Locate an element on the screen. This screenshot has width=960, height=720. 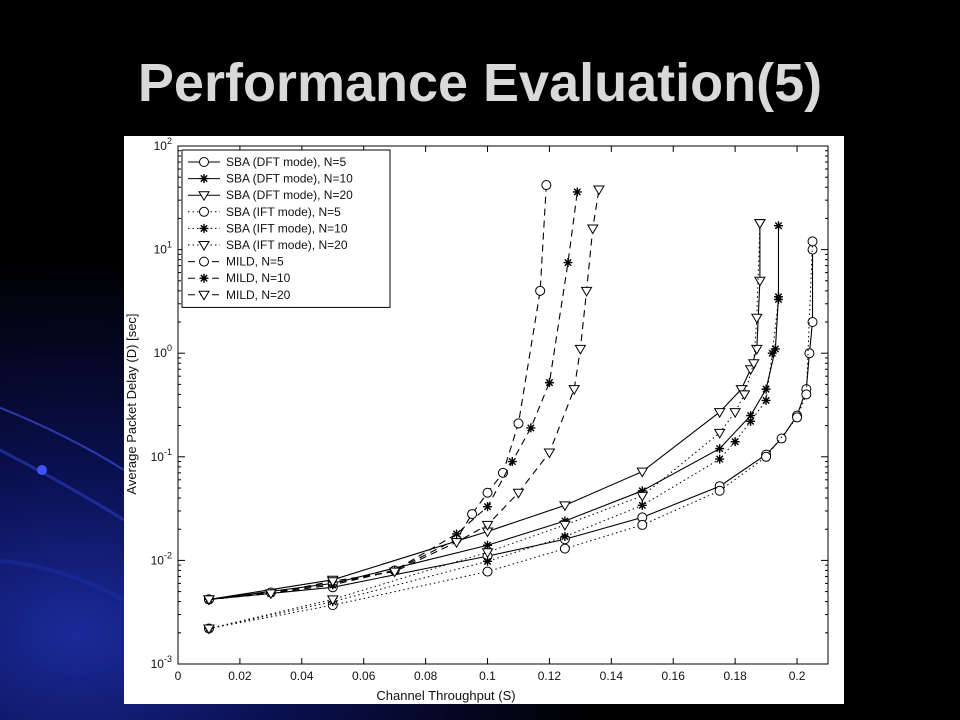
x-axis-label: Channel Throughput (S) is located at coordinates (445, 695).